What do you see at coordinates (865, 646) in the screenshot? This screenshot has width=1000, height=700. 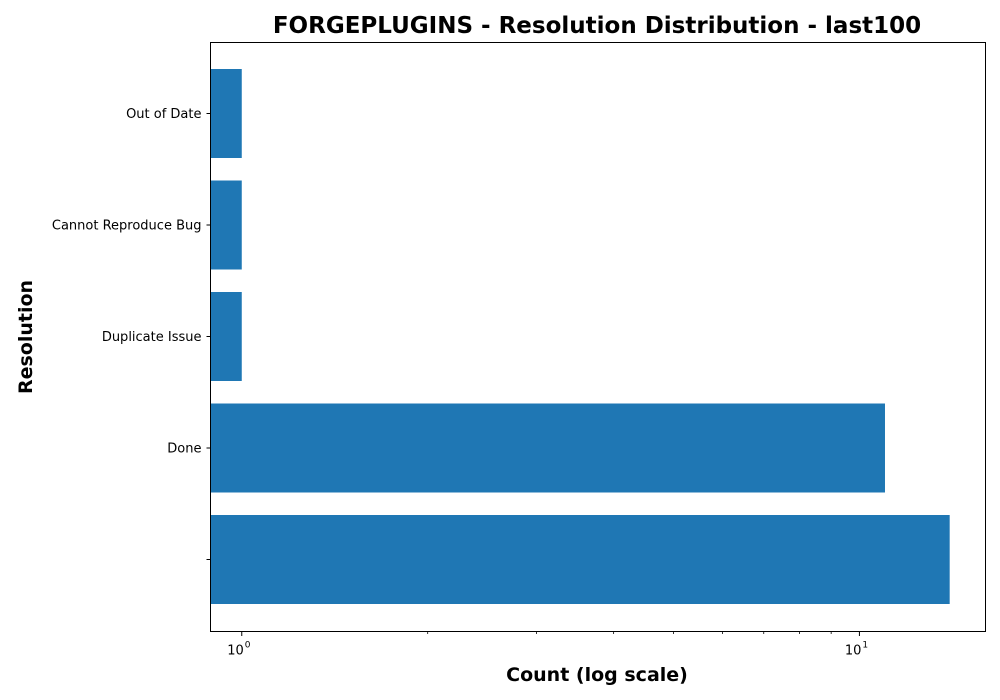 I see `x-tick-label-exponent: 1` at bounding box center [865, 646].